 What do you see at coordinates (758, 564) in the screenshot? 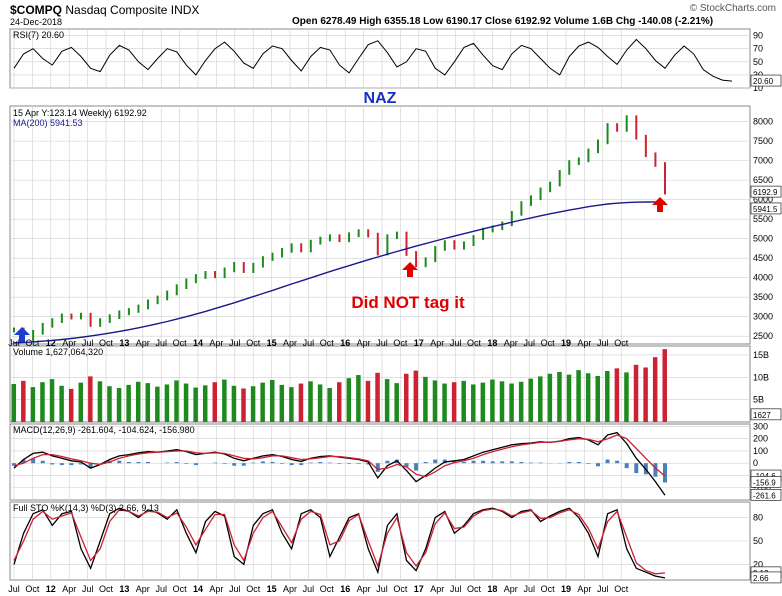
I see `y-tick-label: 20` at bounding box center [758, 564].